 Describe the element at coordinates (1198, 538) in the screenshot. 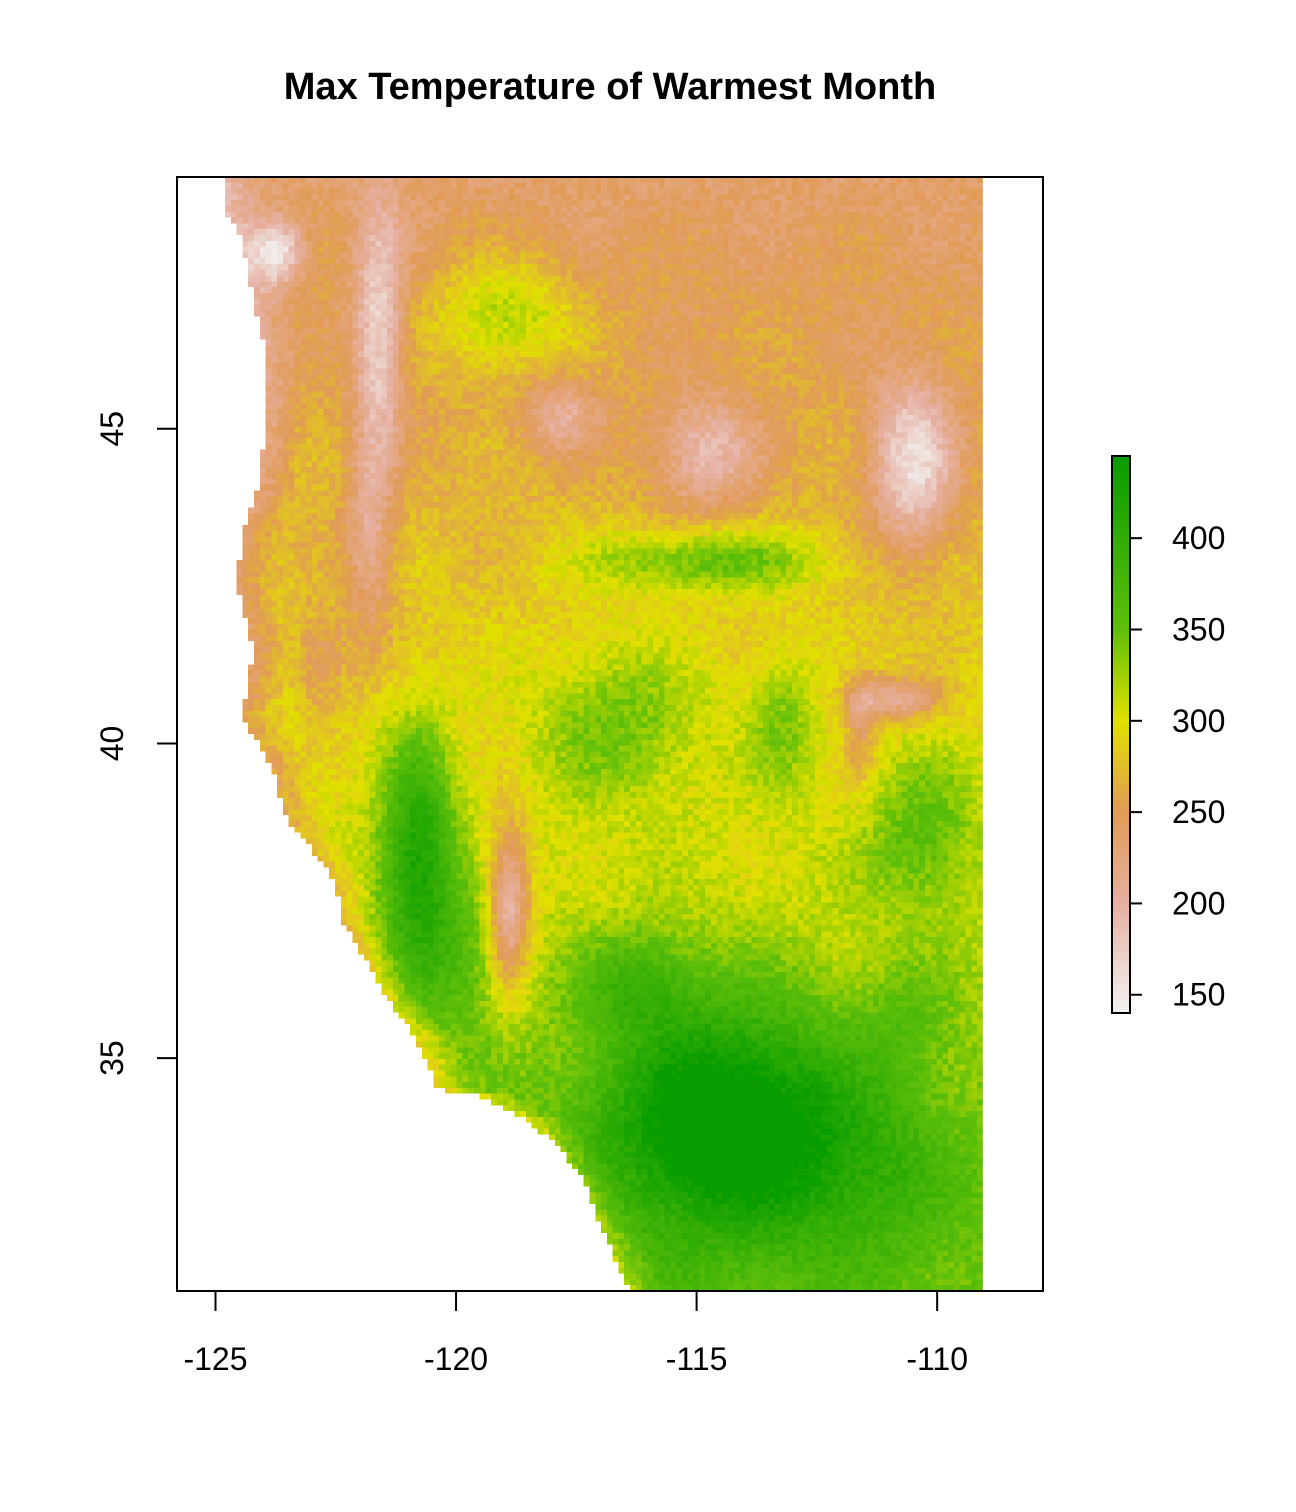

I see `legend-tick-label: 400` at that location.